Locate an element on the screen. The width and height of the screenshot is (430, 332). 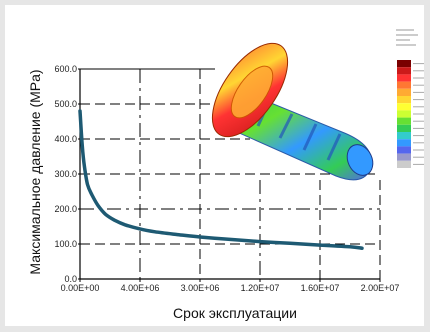
model-legend-text-lines is located at coordinates (407, 37).